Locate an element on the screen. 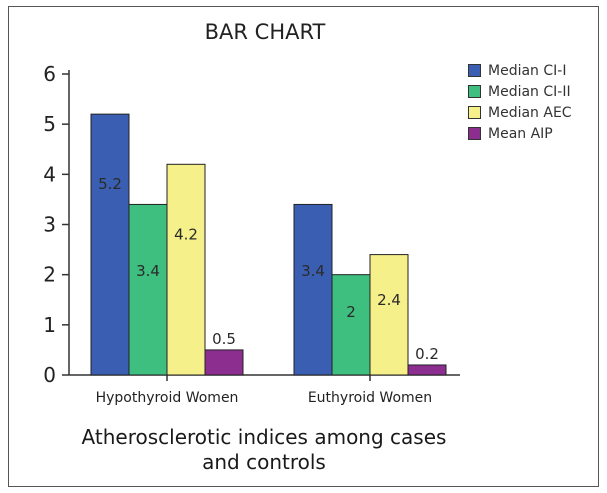 This screenshot has width=607, height=493. legend-item: Median CI-II is located at coordinates (520, 91).